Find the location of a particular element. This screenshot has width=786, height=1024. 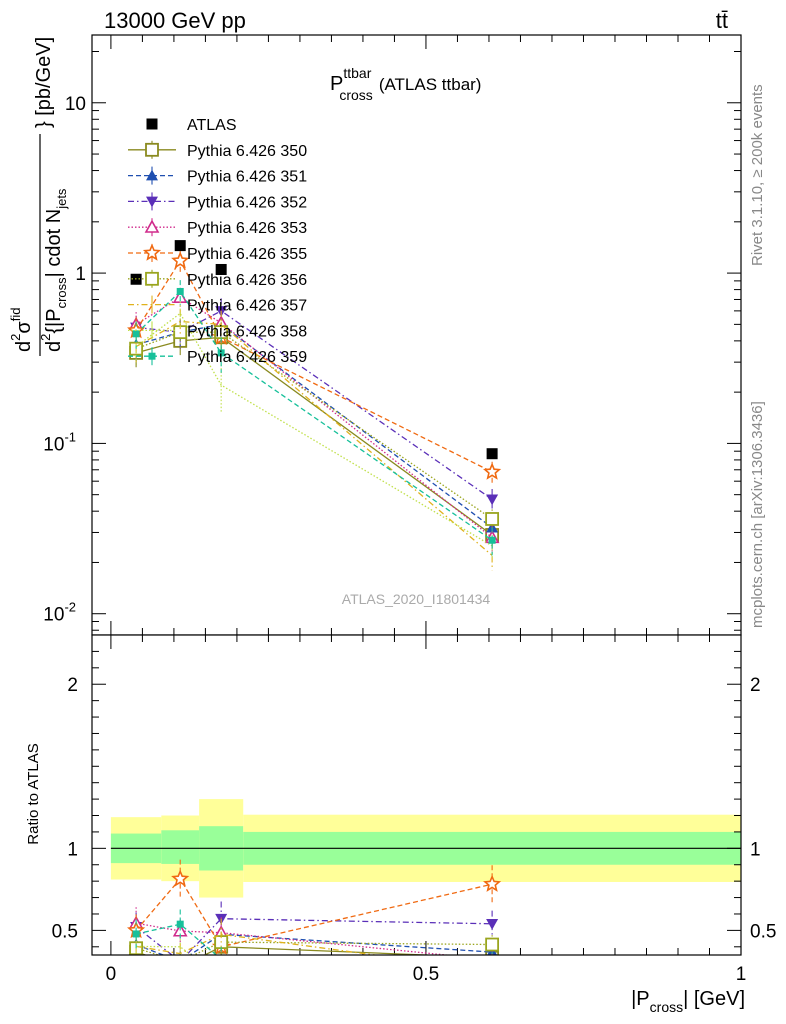

ylabel-cross-sub: cross is located at coordinates (61, 293).